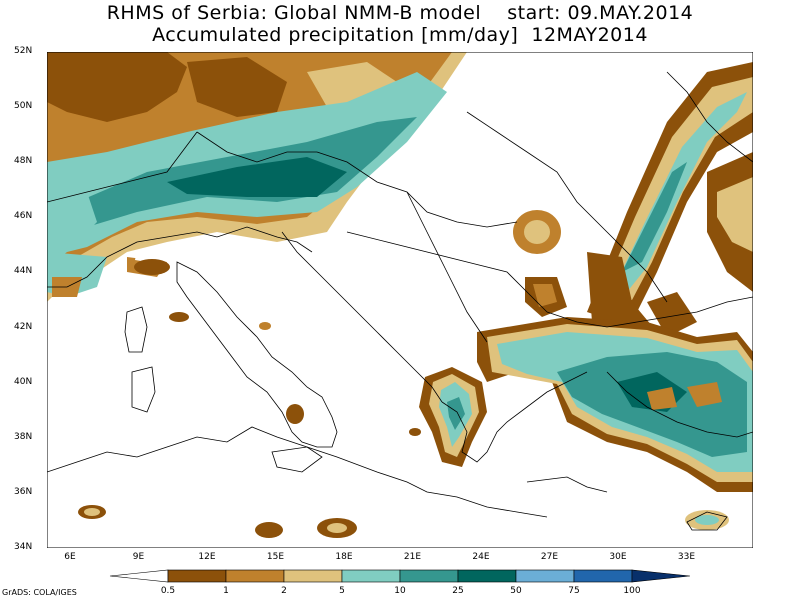 The width and height of the screenshot is (800, 600). Describe the element at coordinates (23, 381) in the screenshot. I see `latitude-label: 40N` at that location.